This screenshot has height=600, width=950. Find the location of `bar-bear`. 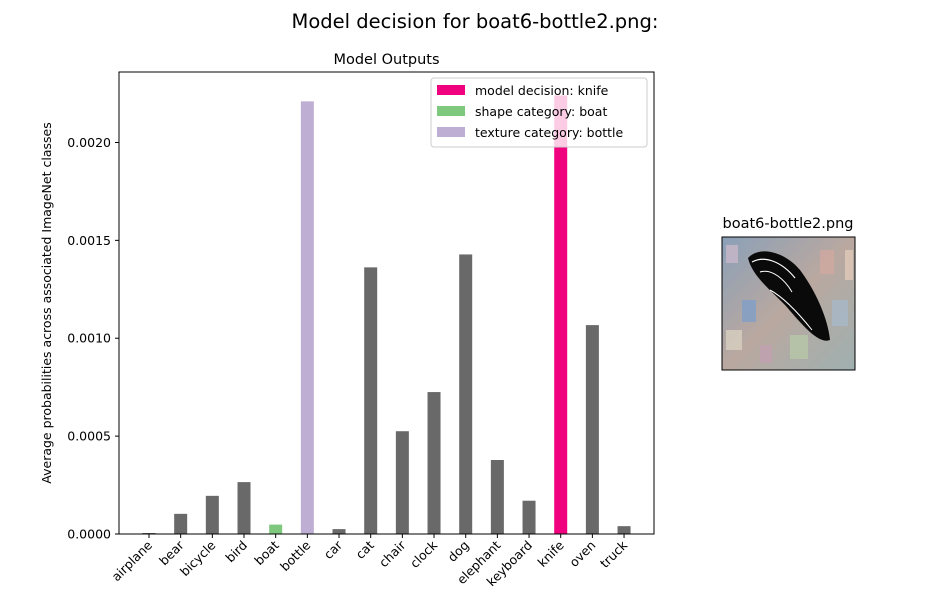

bar-bear is located at coordinates (181, 523).